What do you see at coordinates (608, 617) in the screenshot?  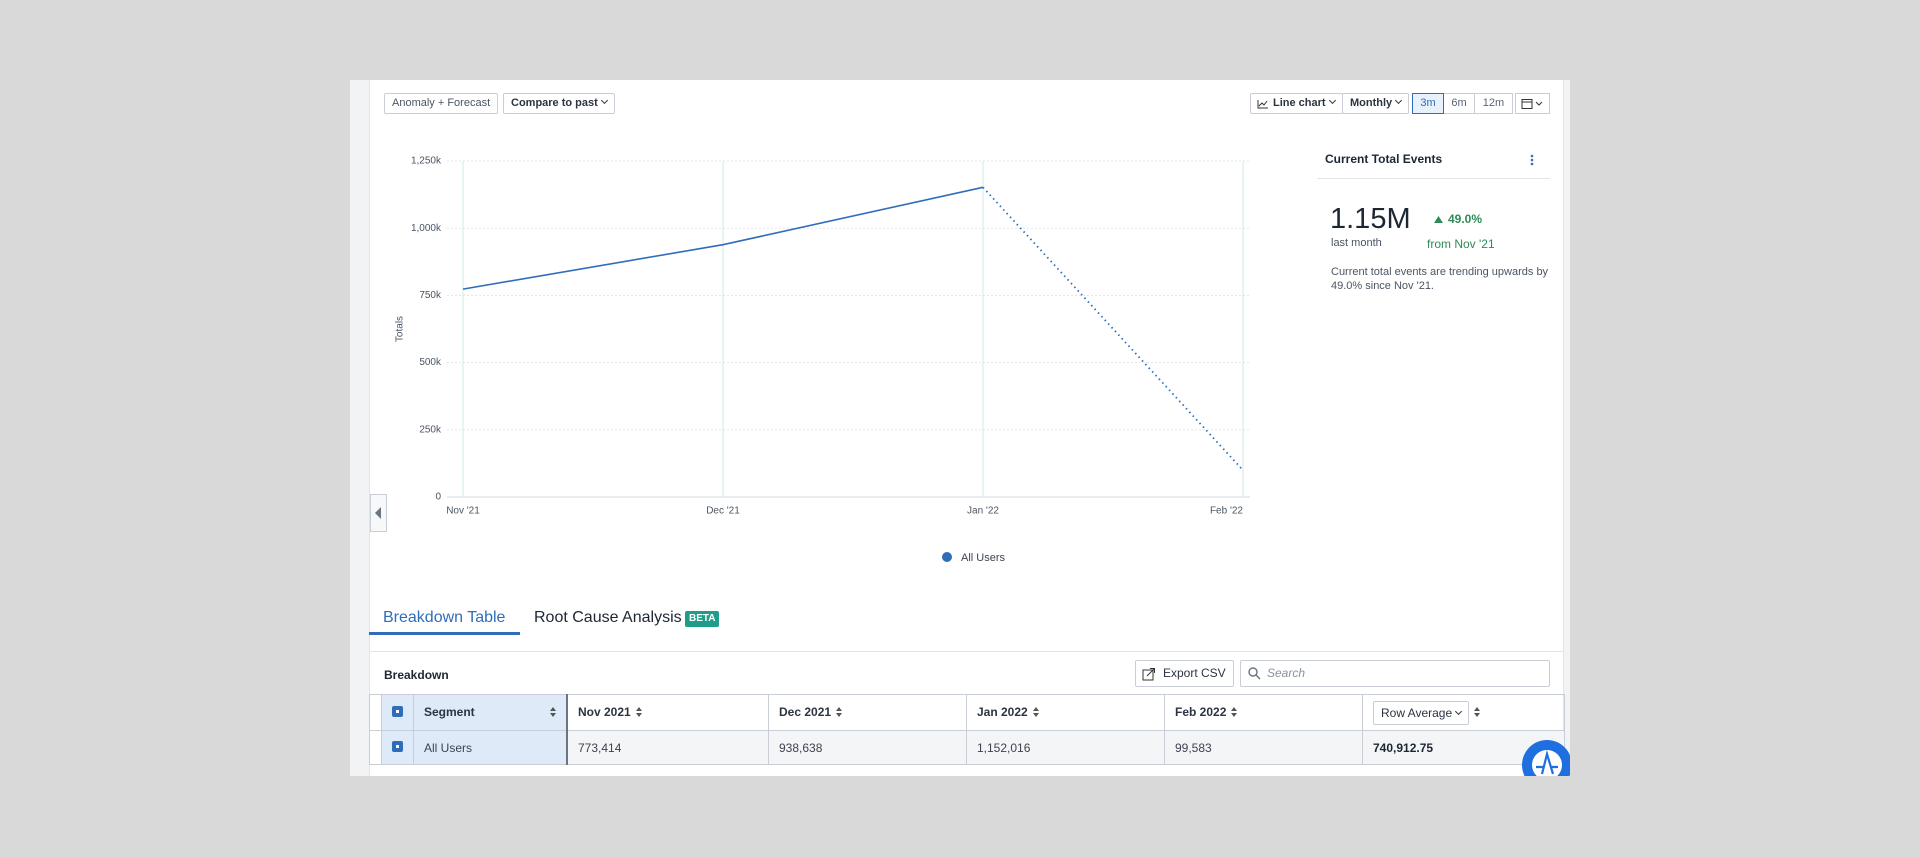 I see `tab-root-cause: Root Cause Analysis` at bounding box center [608, 617].